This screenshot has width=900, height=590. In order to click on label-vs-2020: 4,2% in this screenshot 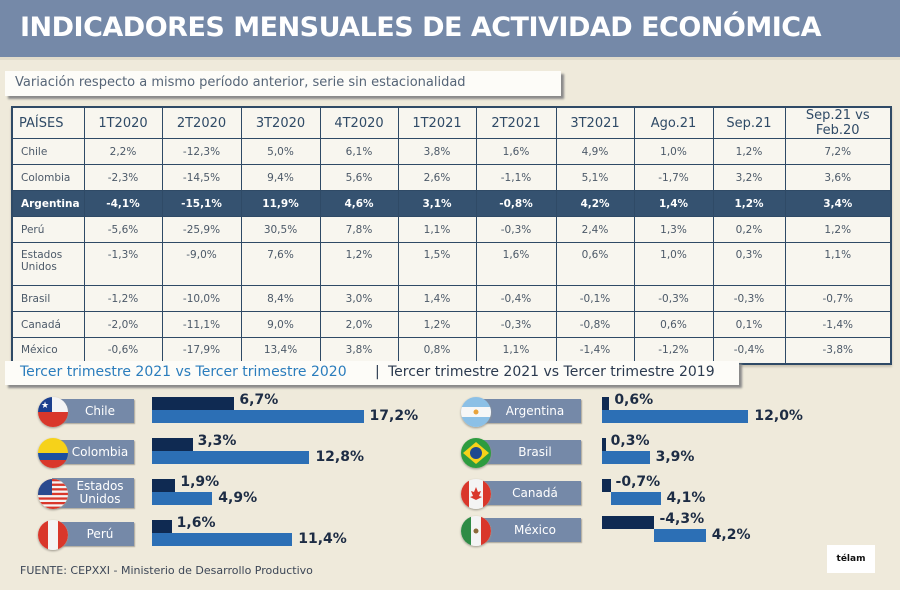, I will do `click(731, 535)`.